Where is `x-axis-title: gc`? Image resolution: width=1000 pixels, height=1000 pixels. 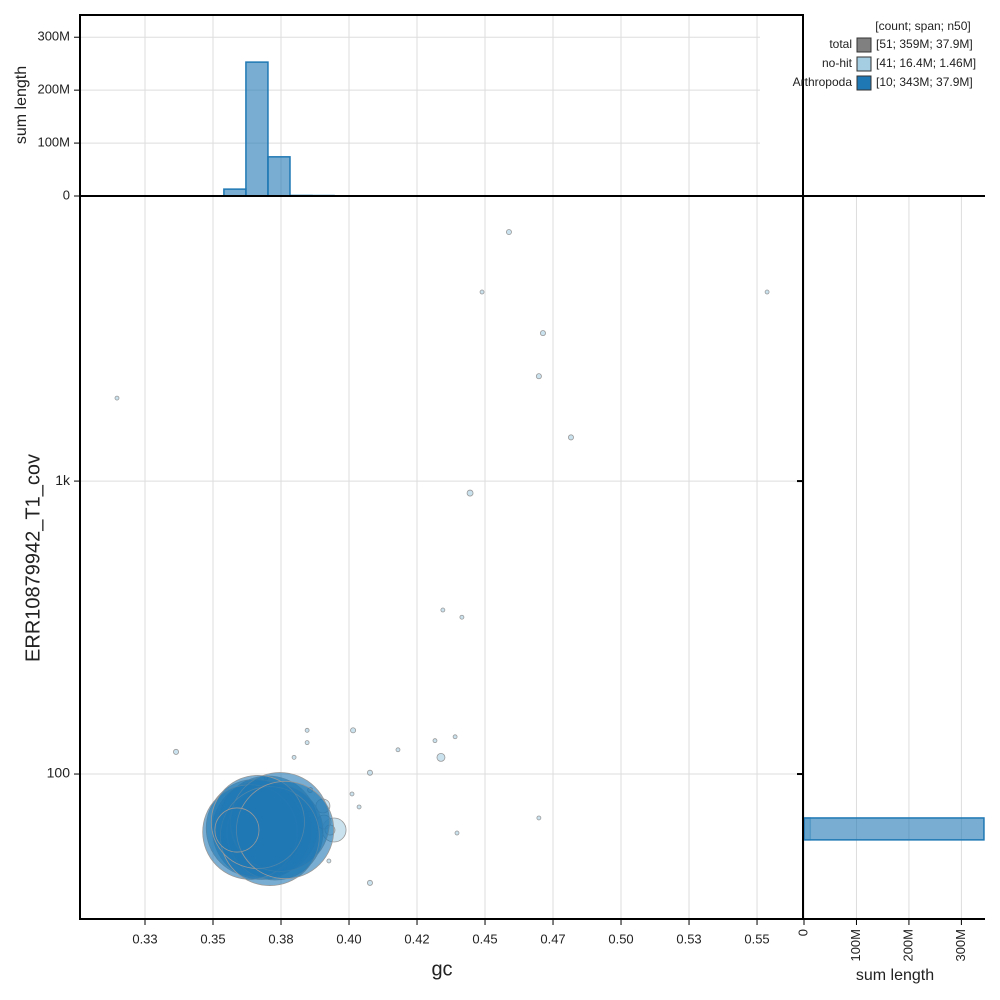
x-axis-title: gc is located at coordinates (441, 969).